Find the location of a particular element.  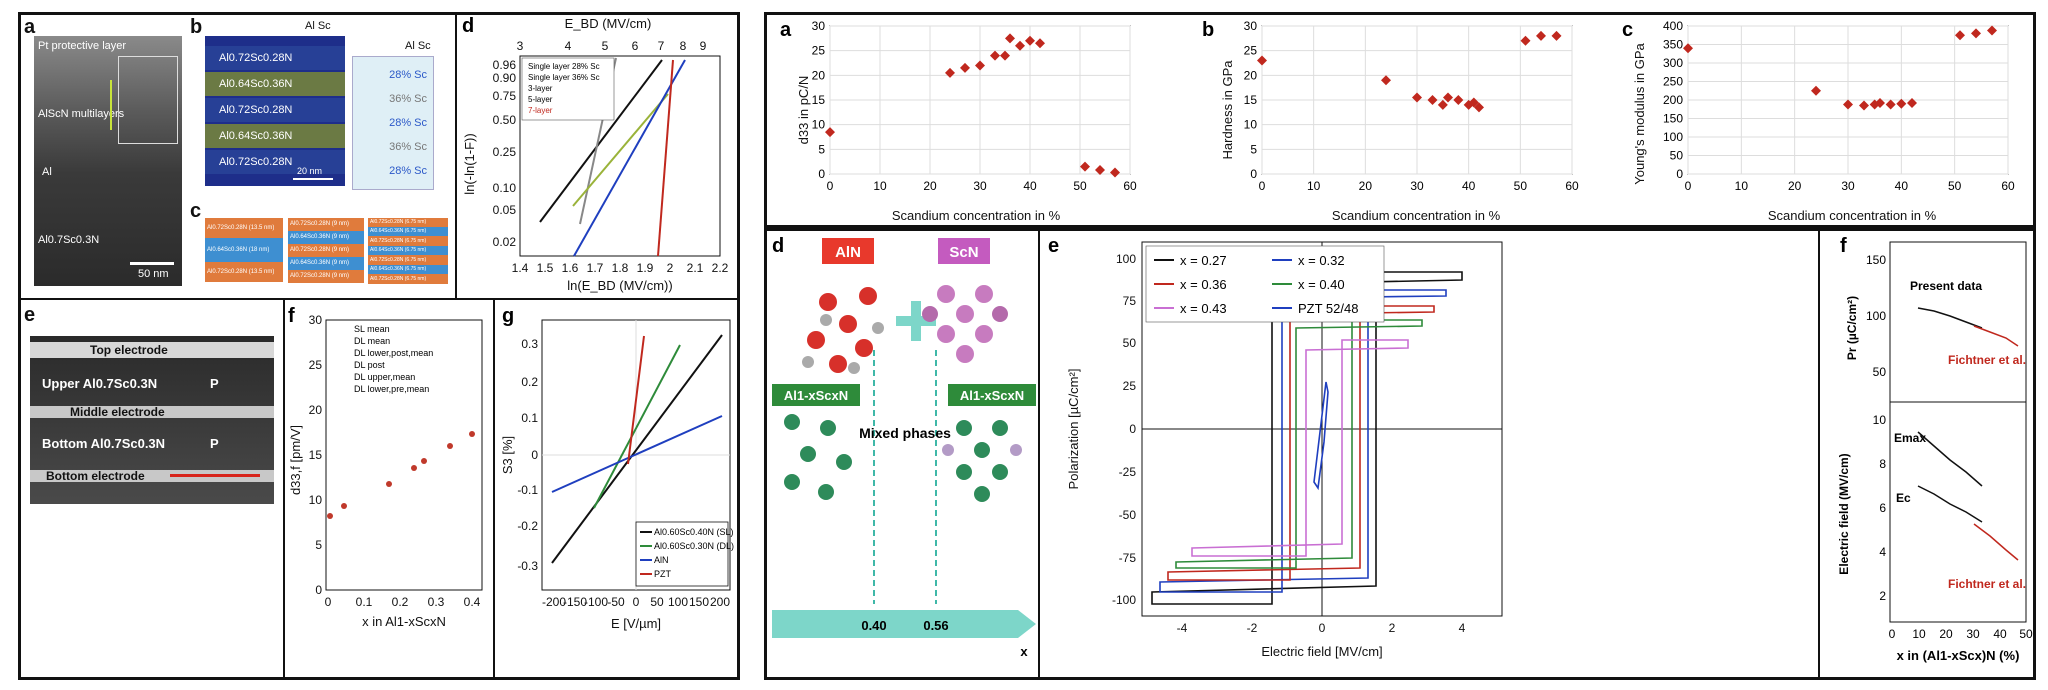

value-056: 0.56 is located at coordinates (935, 625).